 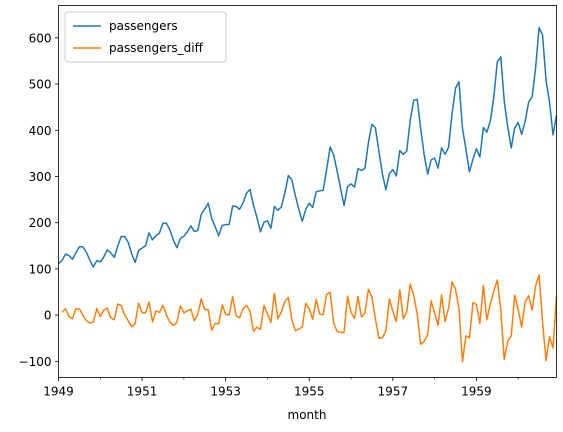 What do you see at coordinates (476, 392) in the screenshot?
I see `x-tick-label: 1959` at bounding box center [476, 392].